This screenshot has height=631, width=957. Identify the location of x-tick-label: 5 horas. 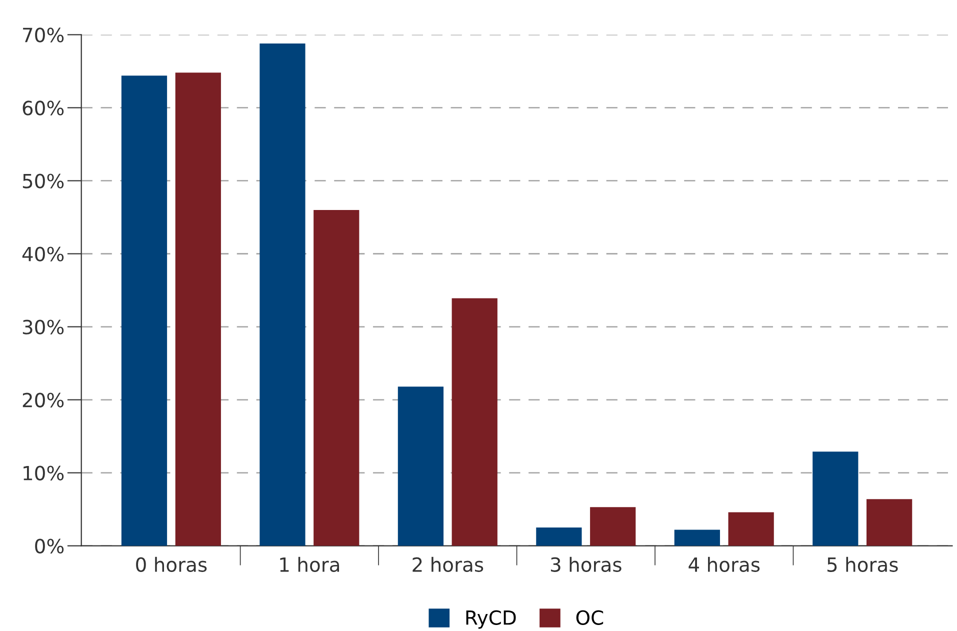
(862, 564).